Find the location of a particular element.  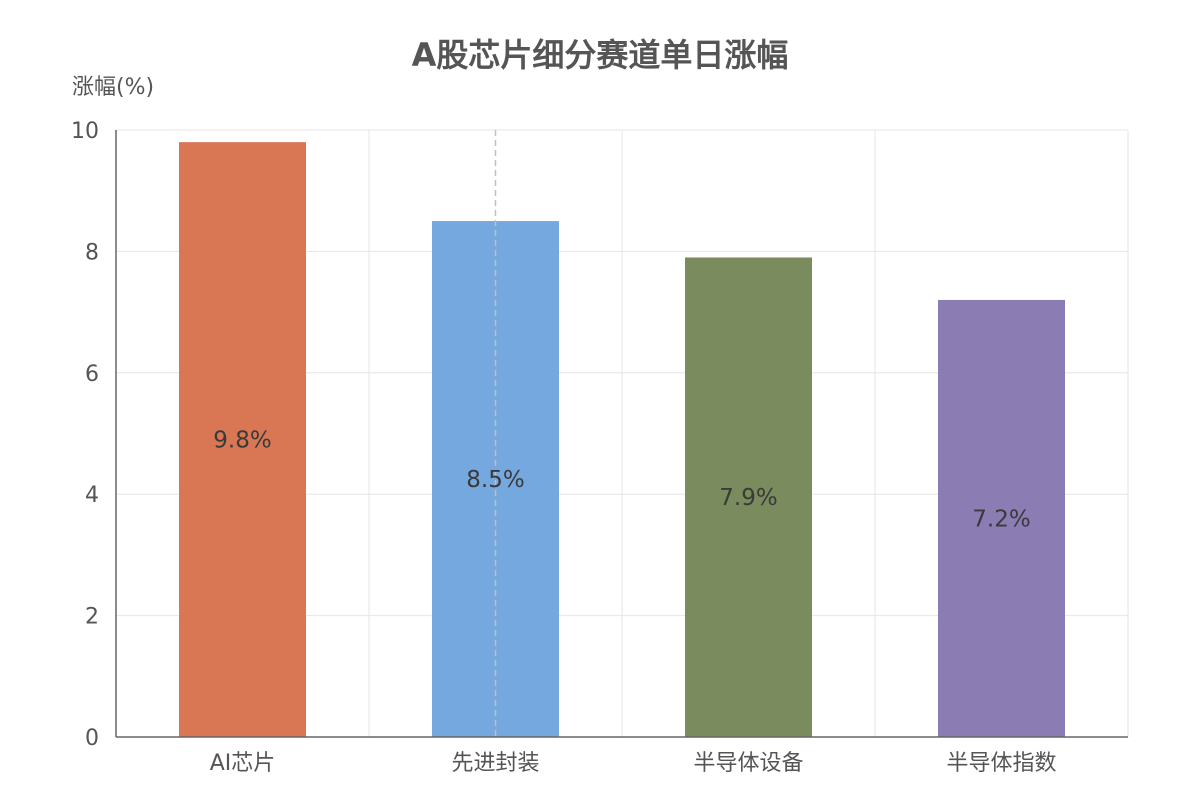

data-label: 7.9% is located at coordinates (748, 498).